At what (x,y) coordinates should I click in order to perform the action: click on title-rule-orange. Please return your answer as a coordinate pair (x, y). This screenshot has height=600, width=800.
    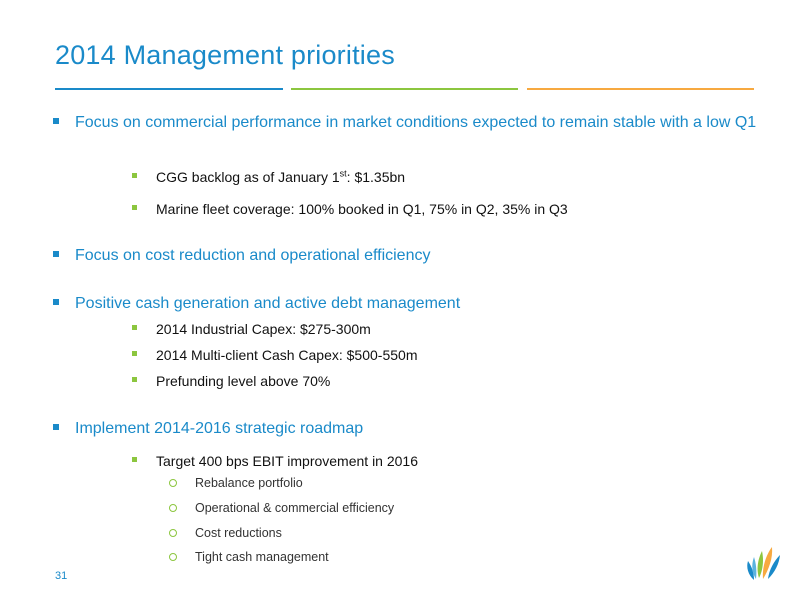
    Looking at the image, I should click on (640, 89).